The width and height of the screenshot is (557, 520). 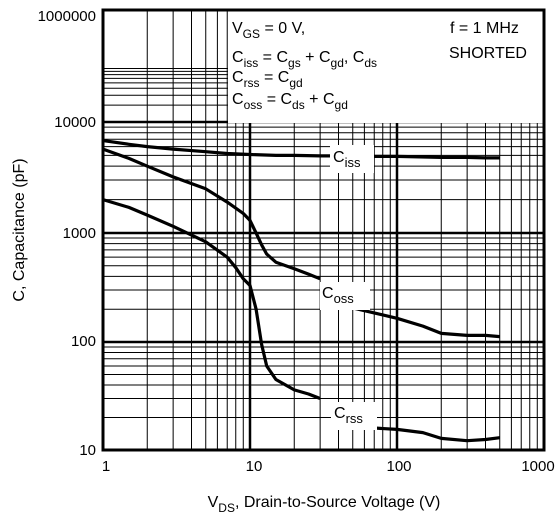 I want to click on series-line-oss, so click(x=211, y=214).